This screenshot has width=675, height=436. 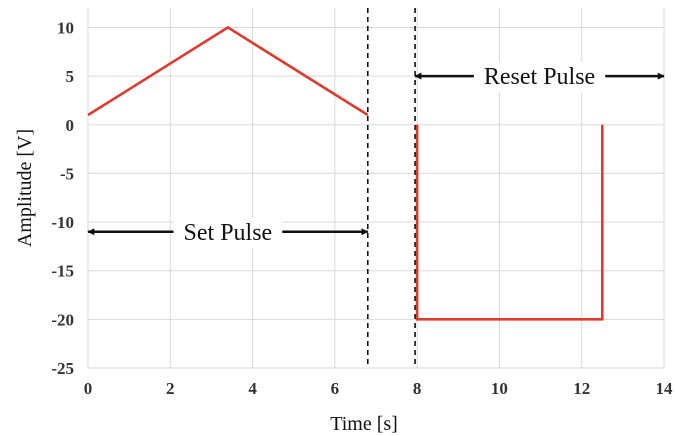 What do you see at coordinates (170, 388) in the screenshot?
I see `x-tick-label: 2` at bounding box center [170, 388].